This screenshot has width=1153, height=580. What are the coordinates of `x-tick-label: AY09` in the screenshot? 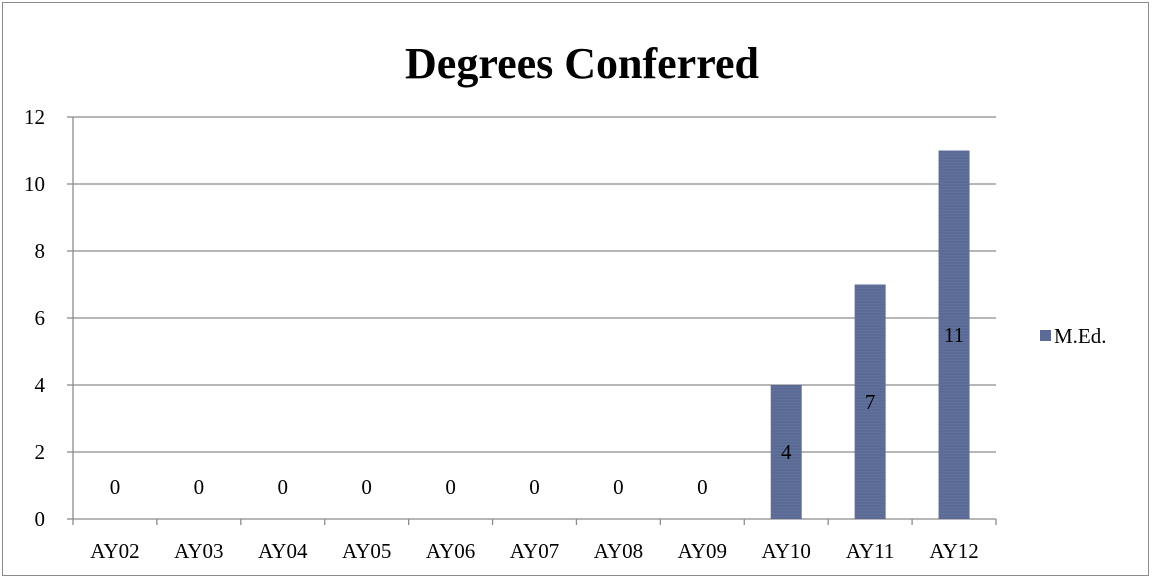 It's located at (702, 551).